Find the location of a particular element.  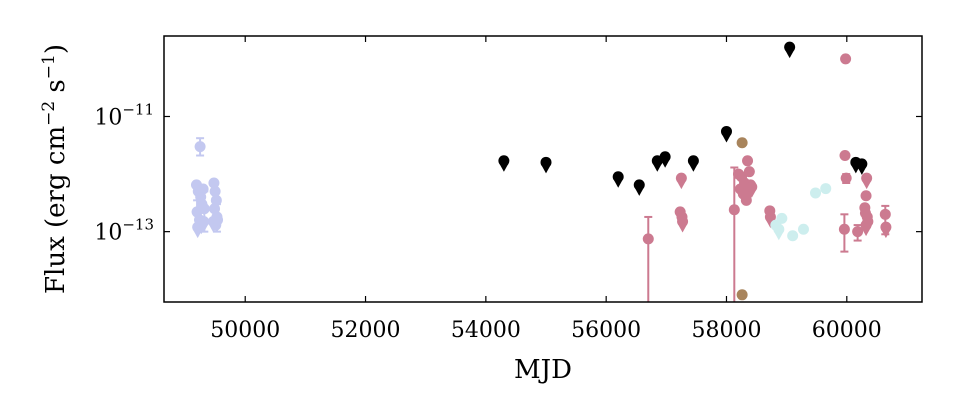

x-tick-label: 54000 is located at coordinates (486, 330).